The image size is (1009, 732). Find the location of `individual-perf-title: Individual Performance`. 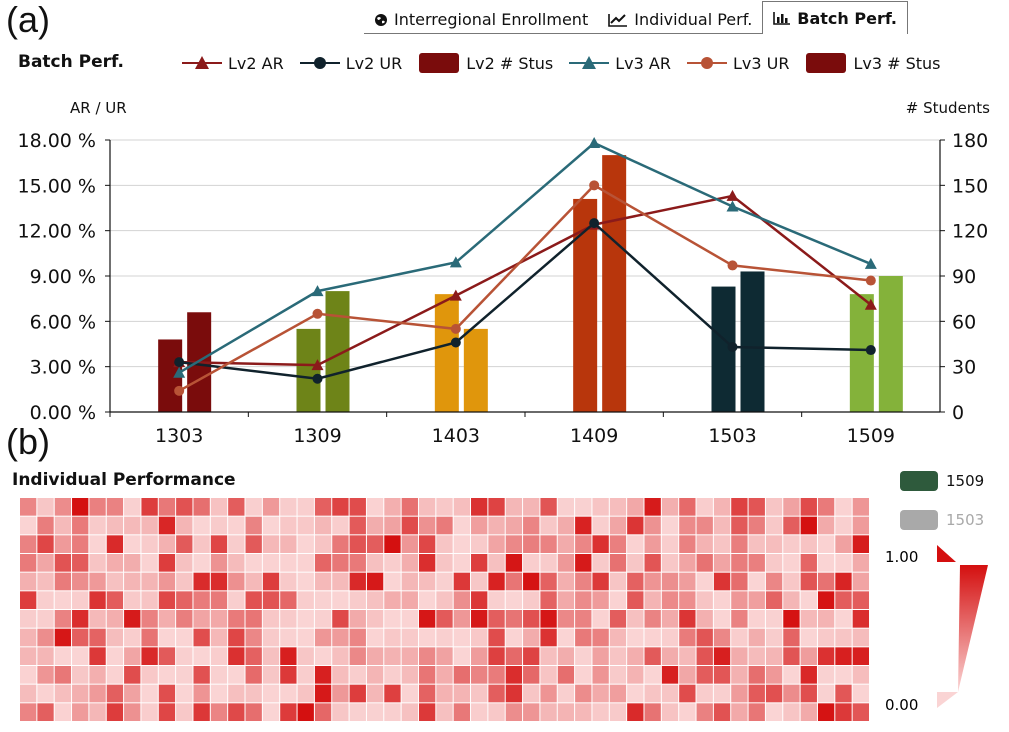

individual-perf-title: Individual Performance is located at coordinates (124, 480).